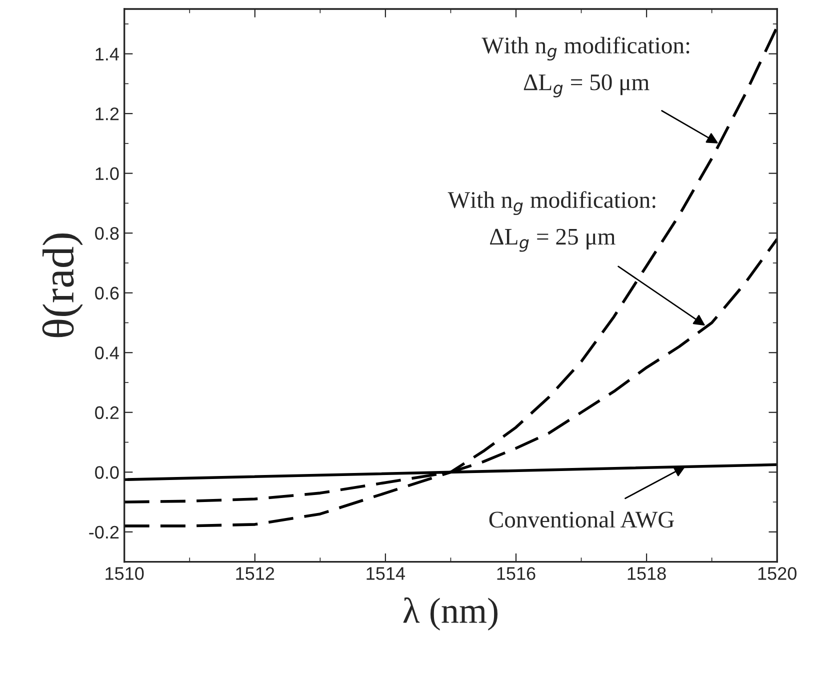  Describe the element at coordinates (586, 67) in the screenshot. I see `annotation: With n$_{g}$ modification: ΔL$_{g}$ = 50 μm` at that location.